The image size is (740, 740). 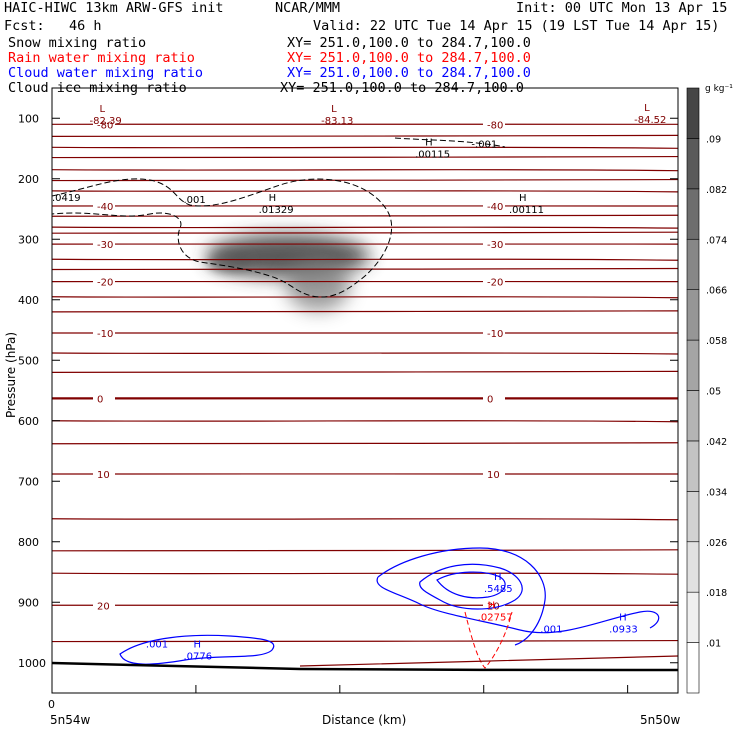 I want to click on colorbar-level-label: .074, so click(x=716, y=240).